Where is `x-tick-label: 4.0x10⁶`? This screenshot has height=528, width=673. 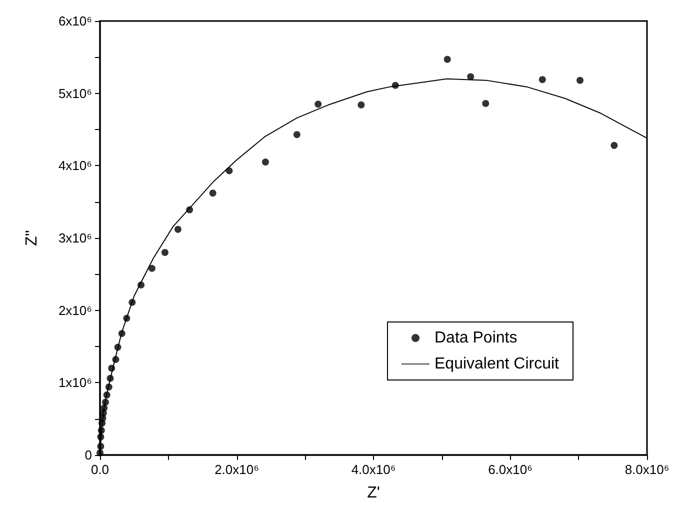
x-tick-label: 4.0x10⁶ is located at coordinates (373, 469).